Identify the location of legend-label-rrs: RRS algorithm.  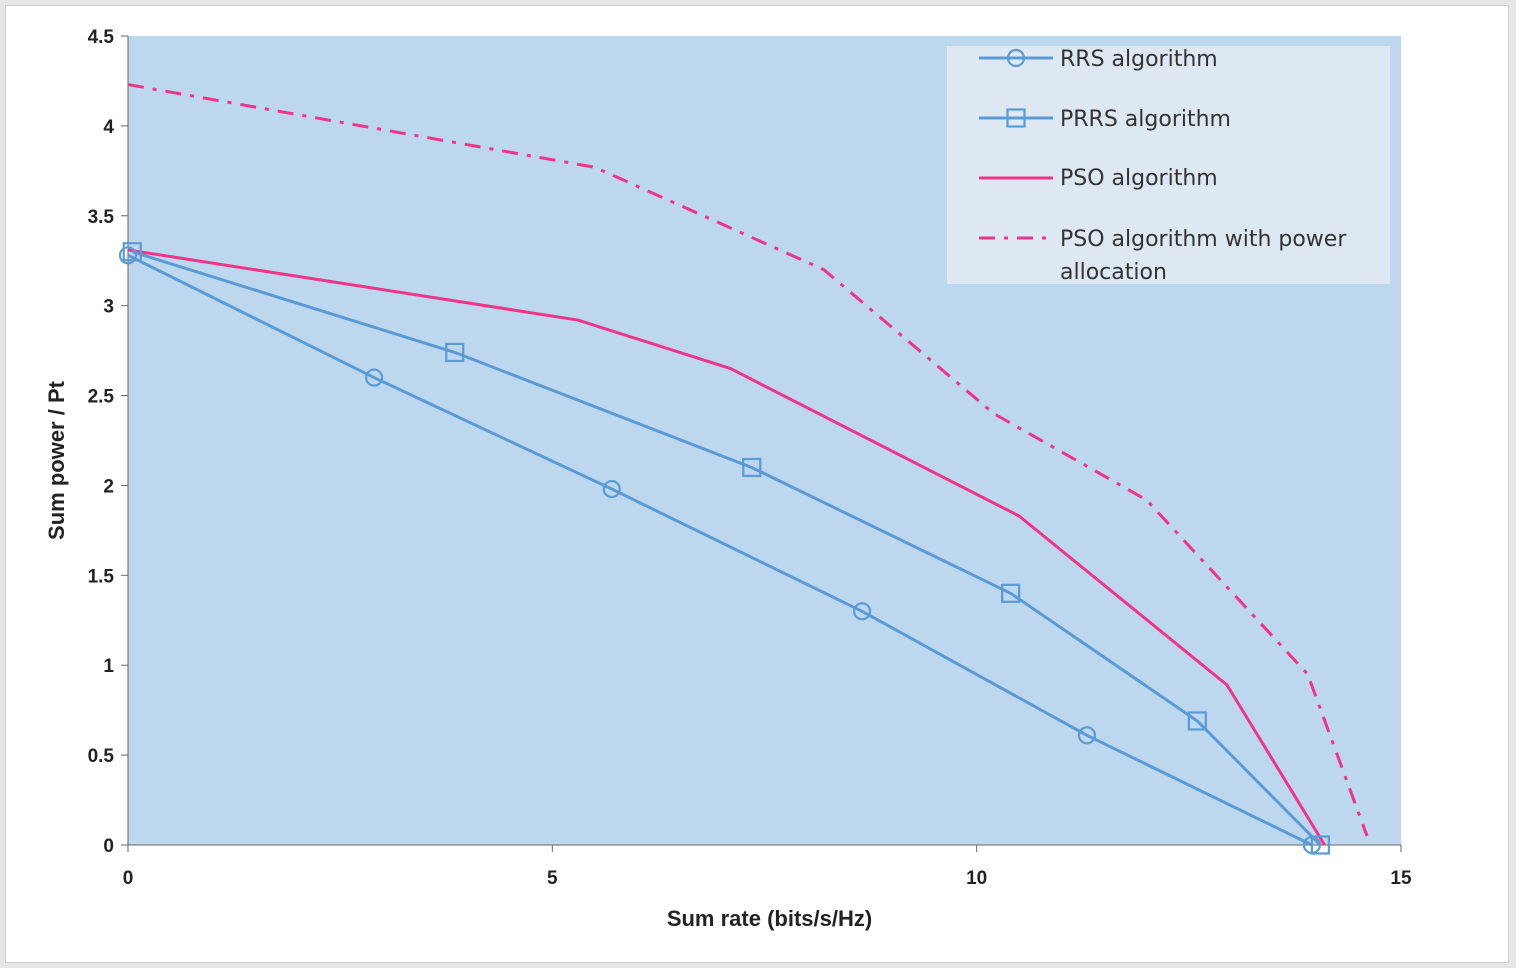
(1139, 59).